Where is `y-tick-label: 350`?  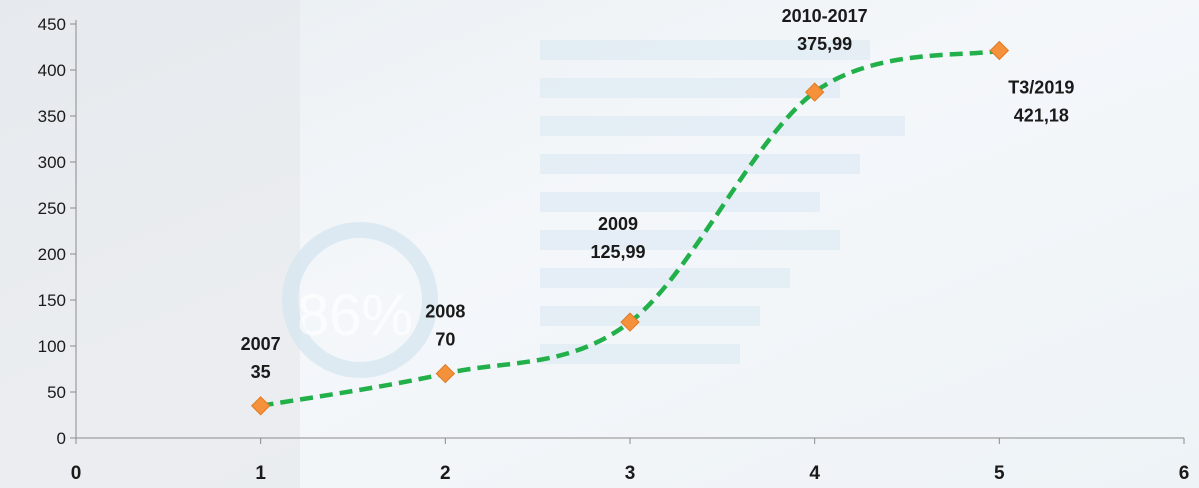 y-tick-label: 350 is located at coordinates (52, 116).